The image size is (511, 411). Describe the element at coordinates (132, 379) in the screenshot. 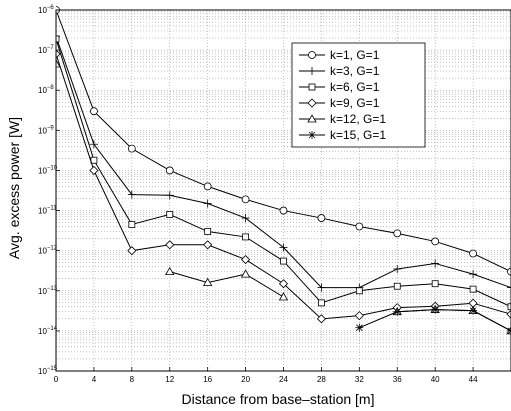

I see `x-tick-label: 8` at that location.